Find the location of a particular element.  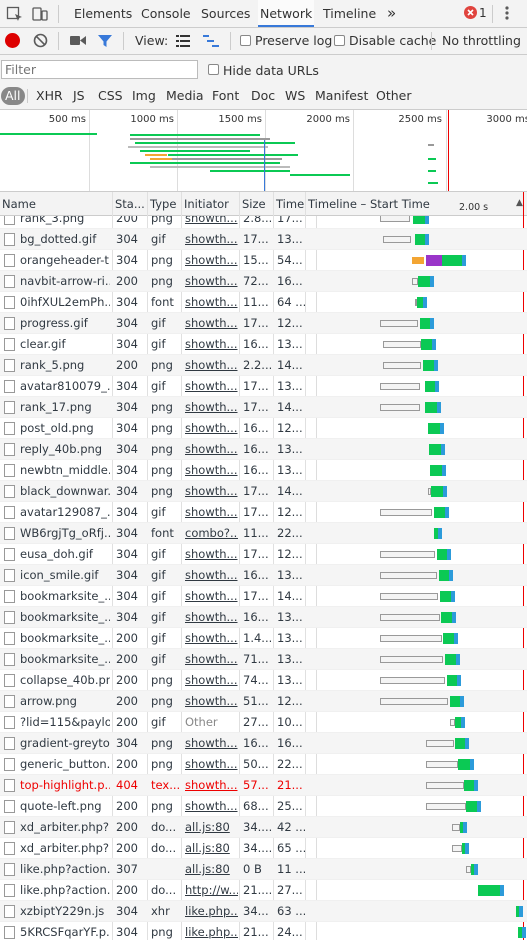

tab-network: Network is located at coordinates (286, 13).